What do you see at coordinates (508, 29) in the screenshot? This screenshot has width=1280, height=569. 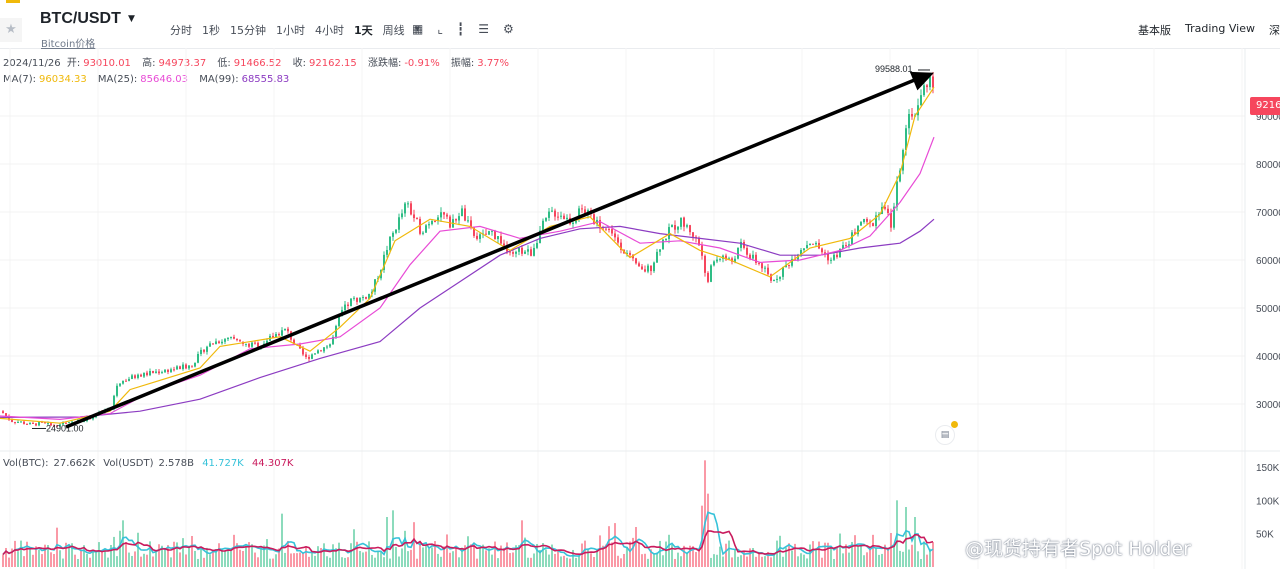 I see `gear-icon: ⚙` at bounding box center [508, 29].